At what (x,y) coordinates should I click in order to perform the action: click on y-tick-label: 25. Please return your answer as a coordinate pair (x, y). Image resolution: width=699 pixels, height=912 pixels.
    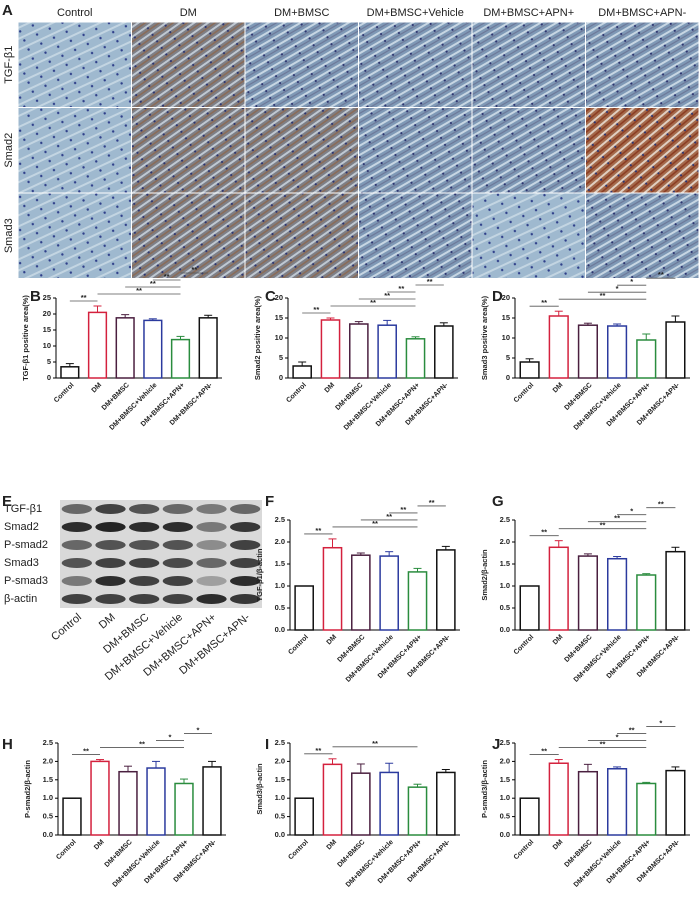
    Looking at the image, I should click on (47, 297).